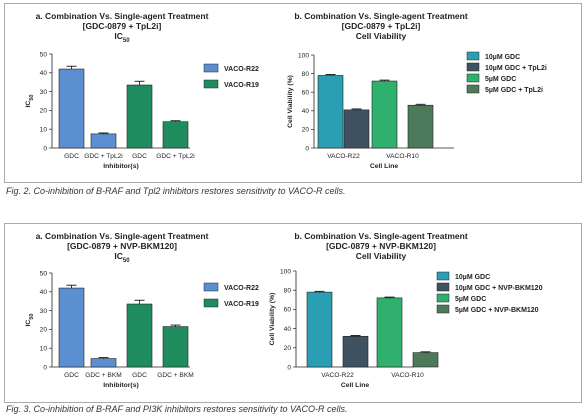 The image size is (584, 420). I want to click on legend-label: 10µM GDC + NVP-BKM120, so click(499, 288).